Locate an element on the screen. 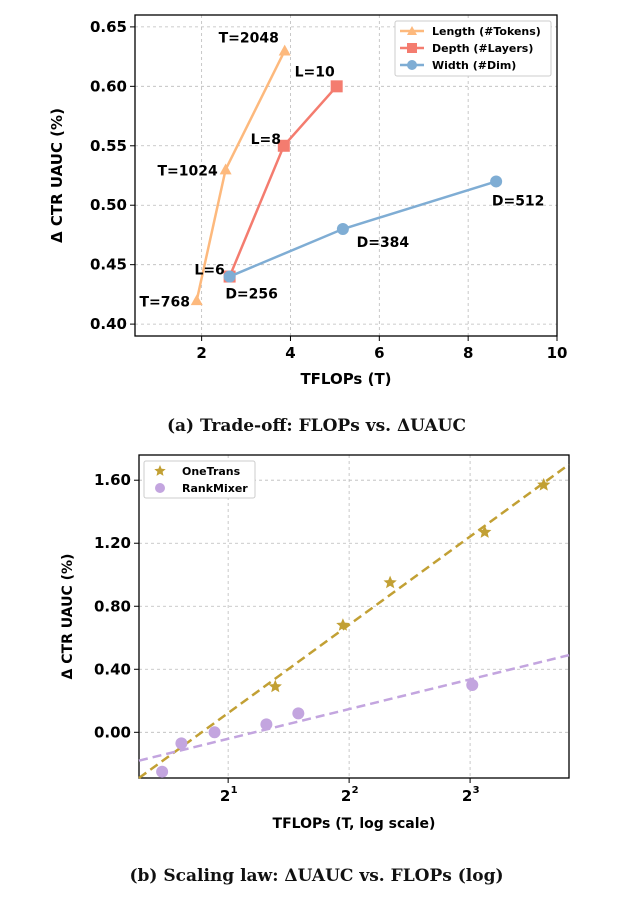  point-label: D=256 is located at coordinates (251, 295).